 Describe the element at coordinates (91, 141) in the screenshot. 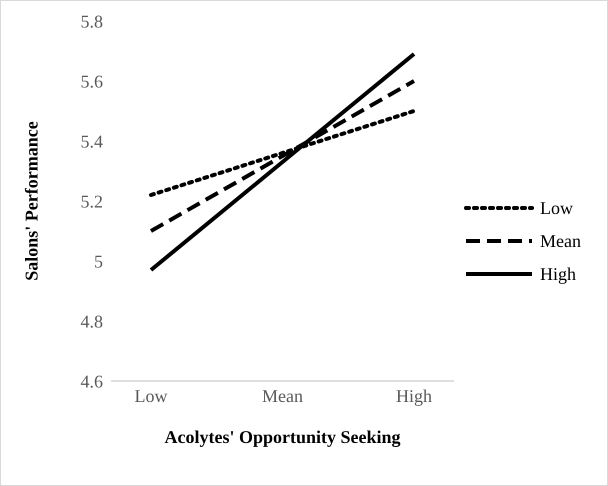

I see `y-tick-label: 5.4` at that location.